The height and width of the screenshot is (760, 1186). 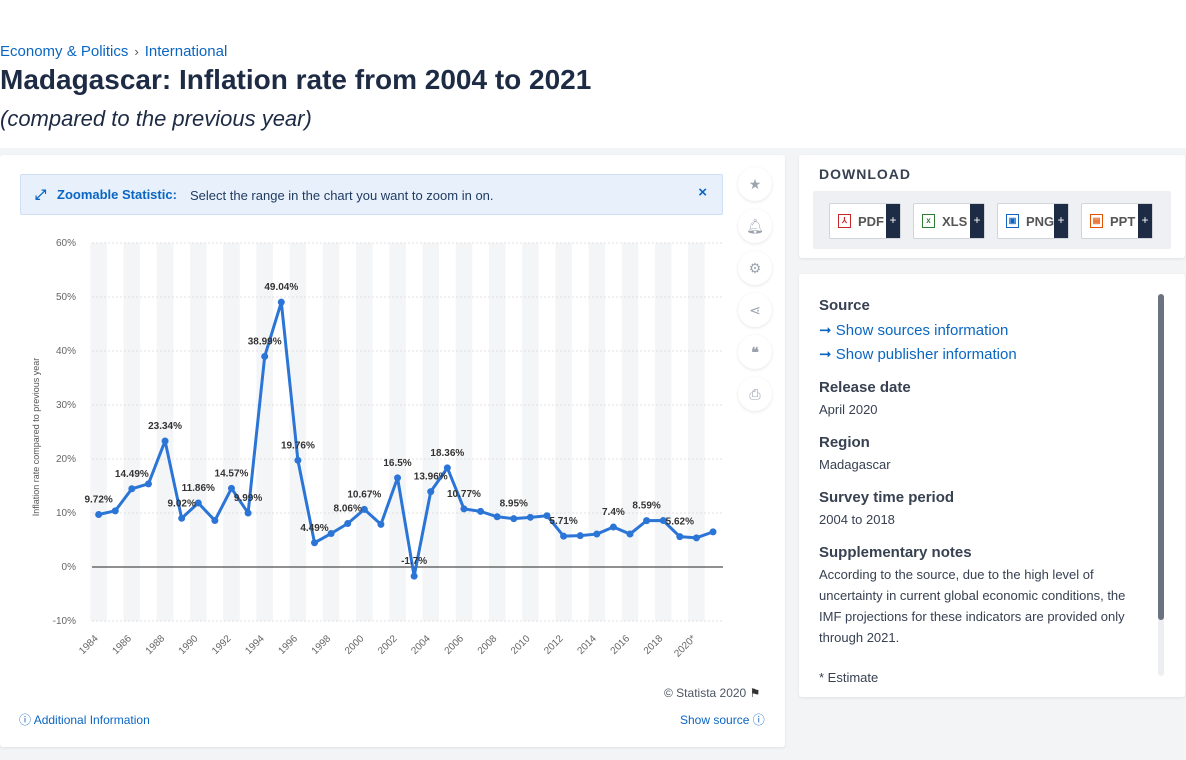 I want to click on data-label: 49.04%, so click(x=281, y=287).